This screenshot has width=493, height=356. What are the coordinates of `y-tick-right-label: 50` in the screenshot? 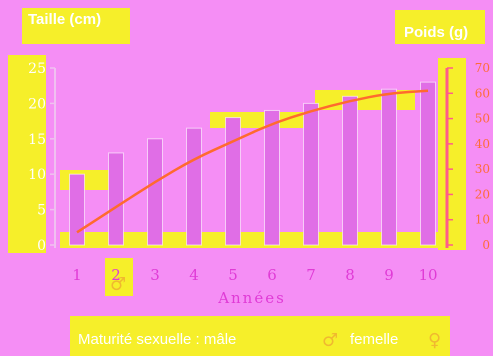 It's located at (482, 119).